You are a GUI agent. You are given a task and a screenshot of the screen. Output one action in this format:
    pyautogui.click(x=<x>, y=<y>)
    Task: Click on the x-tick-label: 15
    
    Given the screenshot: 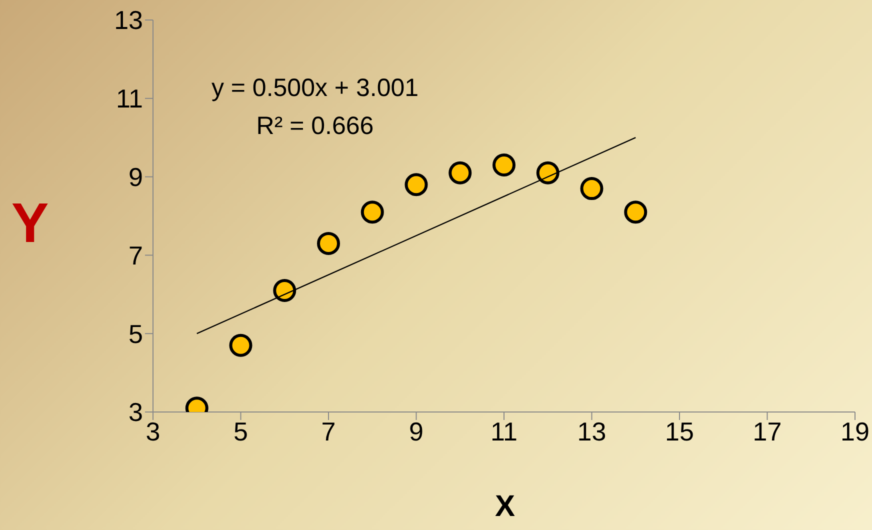 What is the action you would take?
    pyautogui.click(x=679, y=431)
    